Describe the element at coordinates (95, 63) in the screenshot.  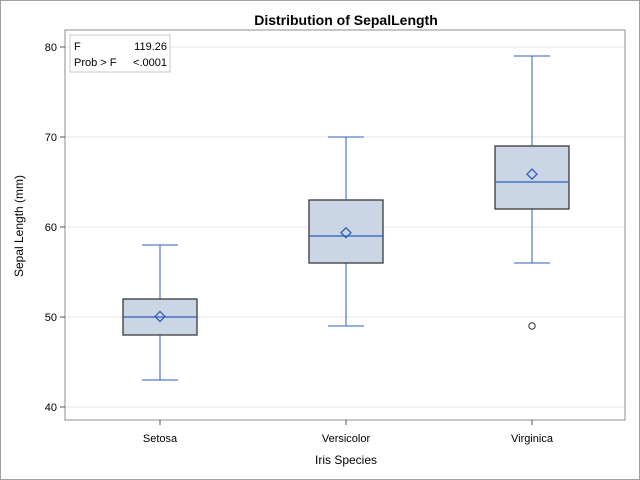
I see `inset-p-label: Prob > F` at that location.